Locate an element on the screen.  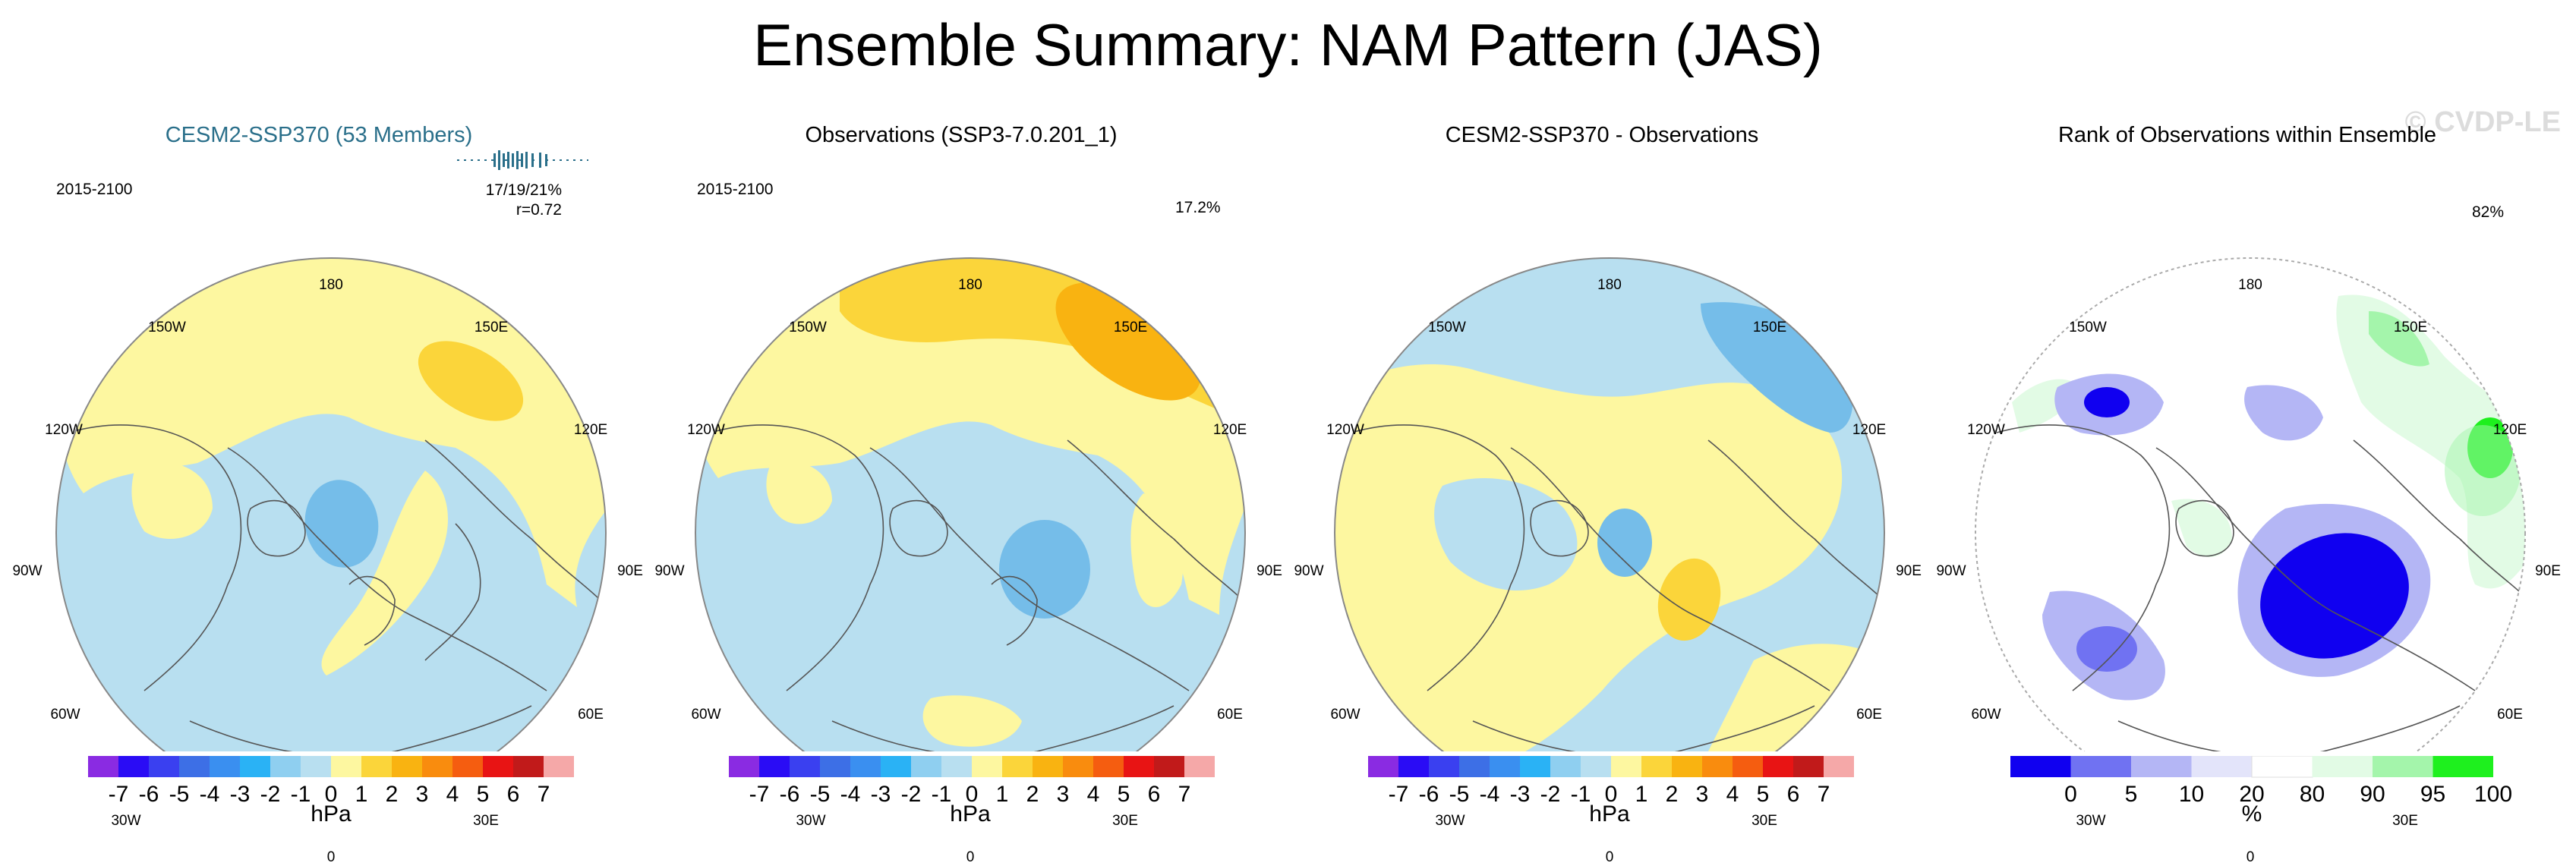
colorbar-tick-label: 80 is located at coordinates (2312, 794).